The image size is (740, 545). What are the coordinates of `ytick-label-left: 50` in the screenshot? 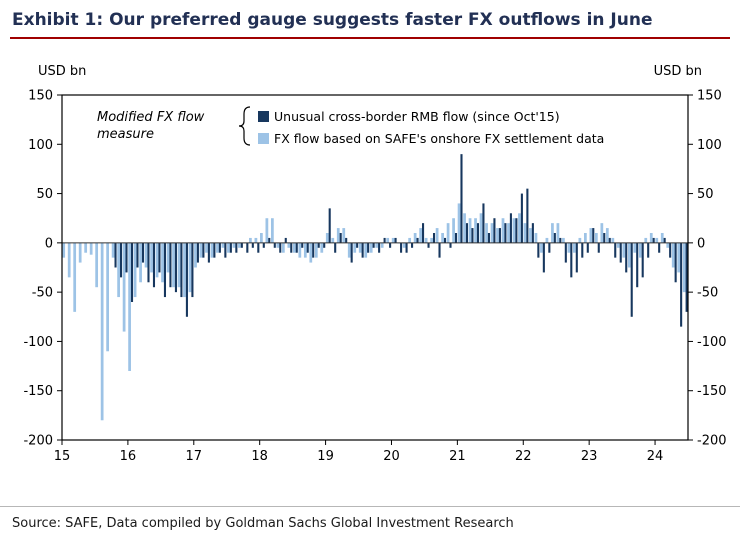 It's located at (44, 194).